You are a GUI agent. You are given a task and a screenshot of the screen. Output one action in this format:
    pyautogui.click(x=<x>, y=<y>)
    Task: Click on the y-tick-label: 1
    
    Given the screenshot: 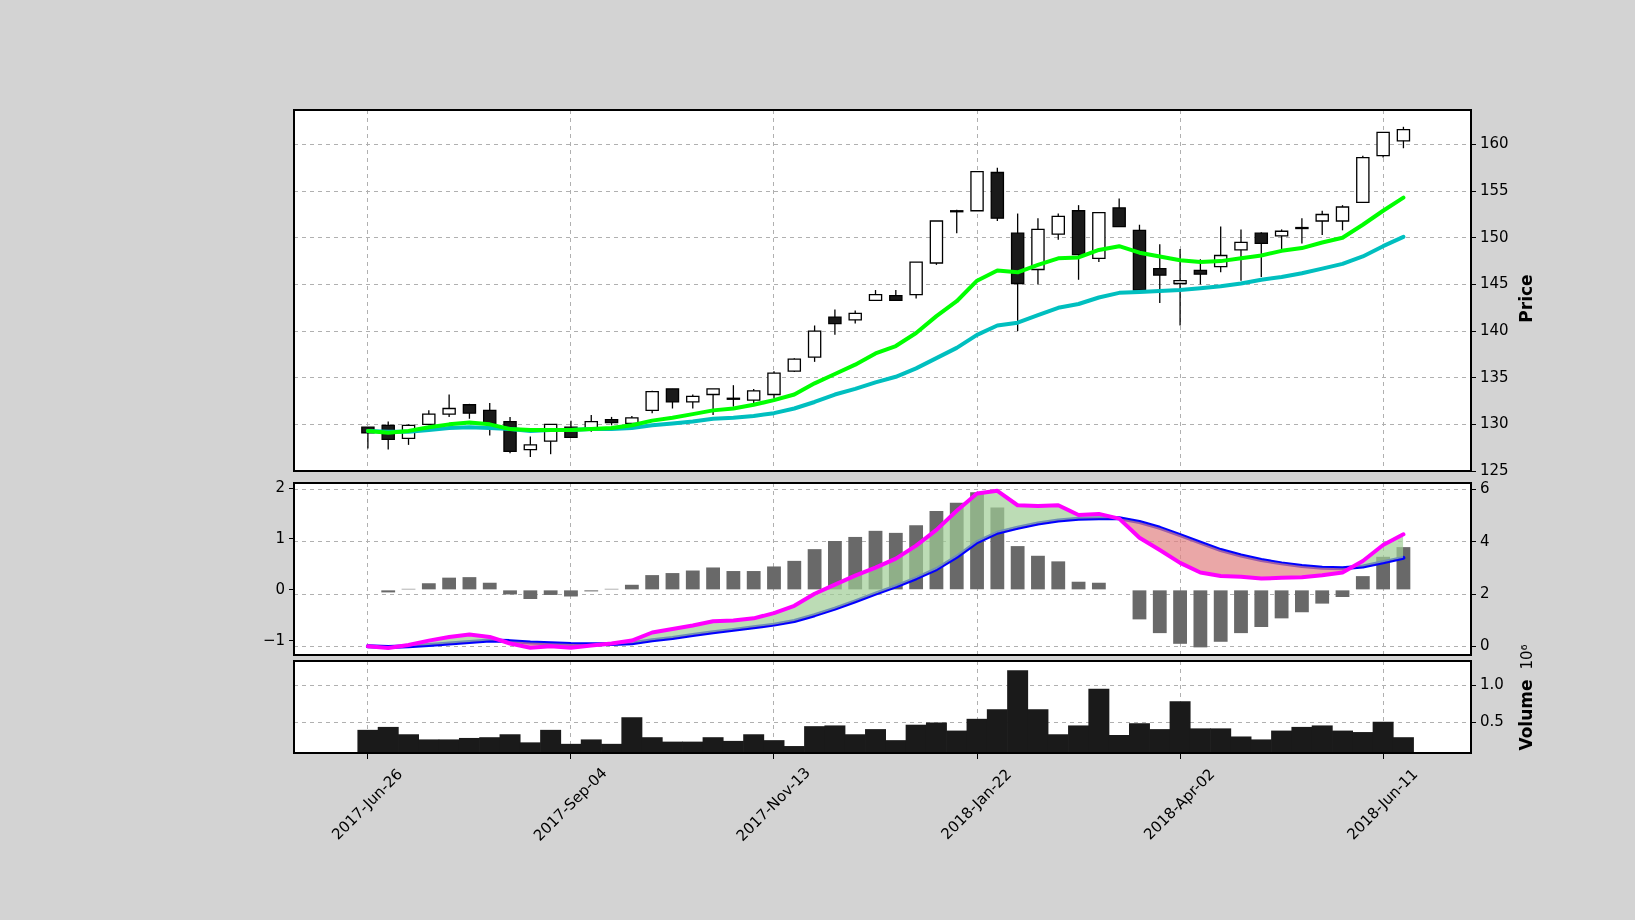 What is the action you would take?
    pyautogui.click(x=280, y=537)
    